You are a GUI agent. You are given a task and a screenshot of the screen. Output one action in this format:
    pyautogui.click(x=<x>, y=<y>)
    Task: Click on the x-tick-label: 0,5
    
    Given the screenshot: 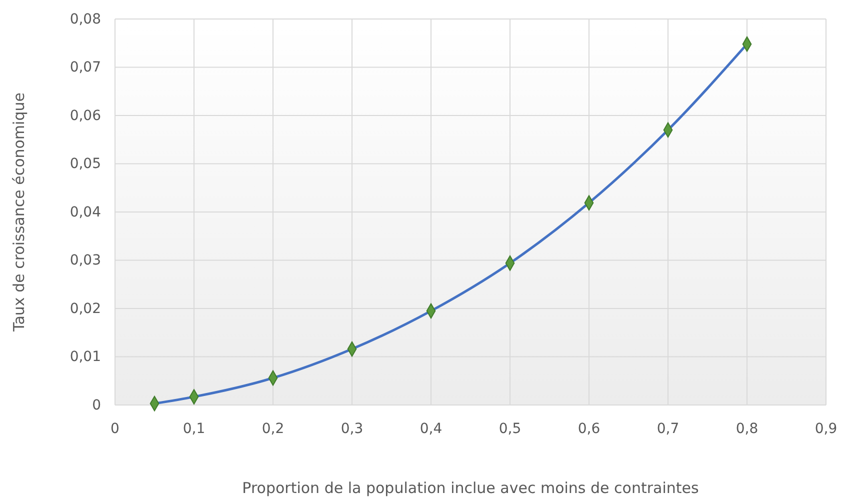 What is the action you would take?
    pyautogui.click(x=510, y=428)
    